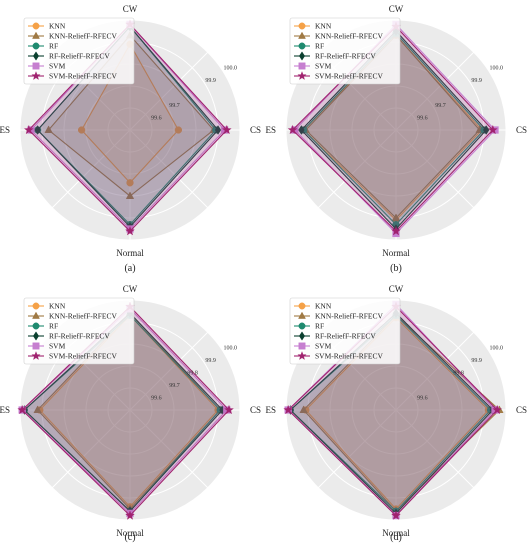 This screenshot has height=550, width=528. I want to click on panel-caption: (a), so click(129, 268).